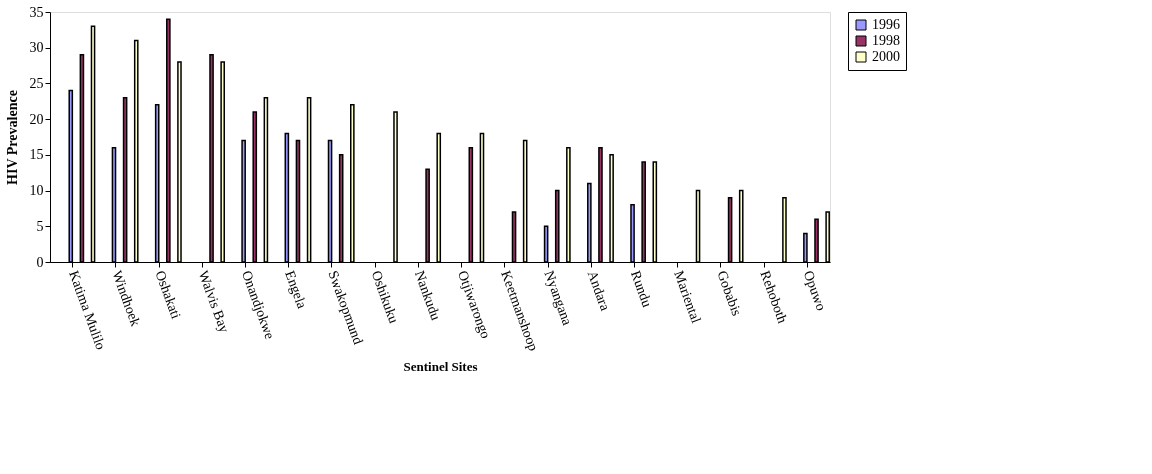 This screenshot has height=474, width=1152. Describe the element at coordinates (36, 191) in the screenshot. I see `y-tick-label: 10` at that location.